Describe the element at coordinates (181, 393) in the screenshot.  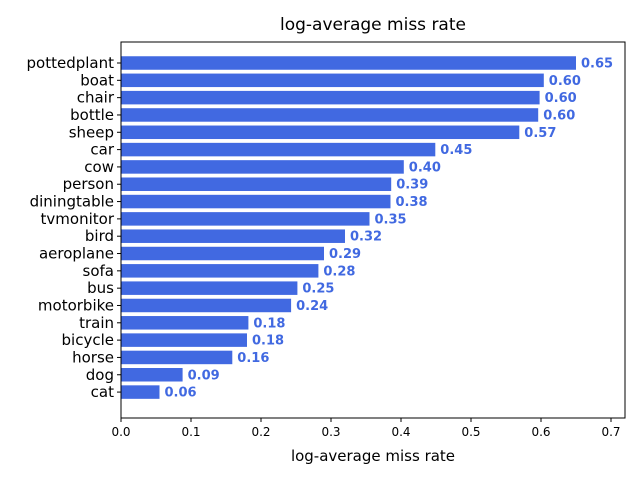
I see `value-label: 0.06` at that location.